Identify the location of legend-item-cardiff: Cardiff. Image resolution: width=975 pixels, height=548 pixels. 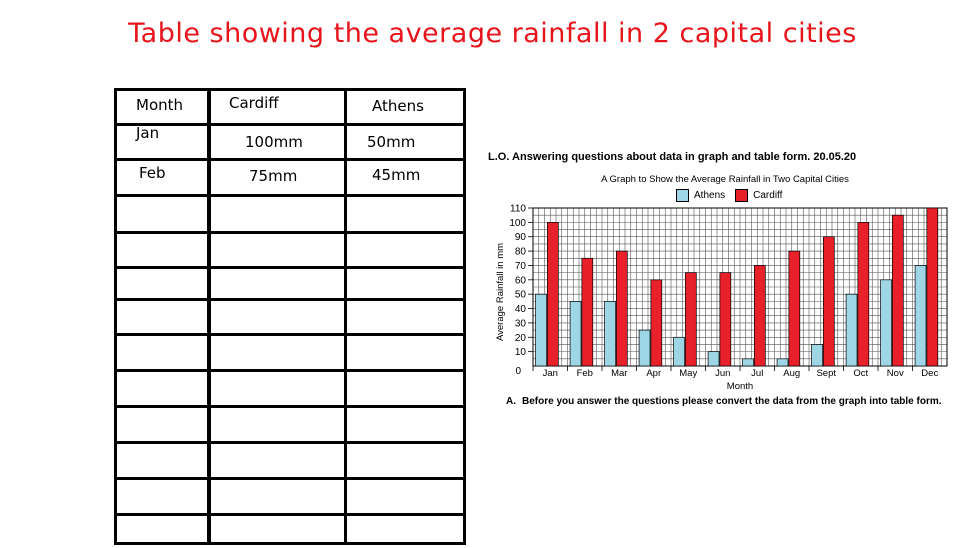
(758, 195).